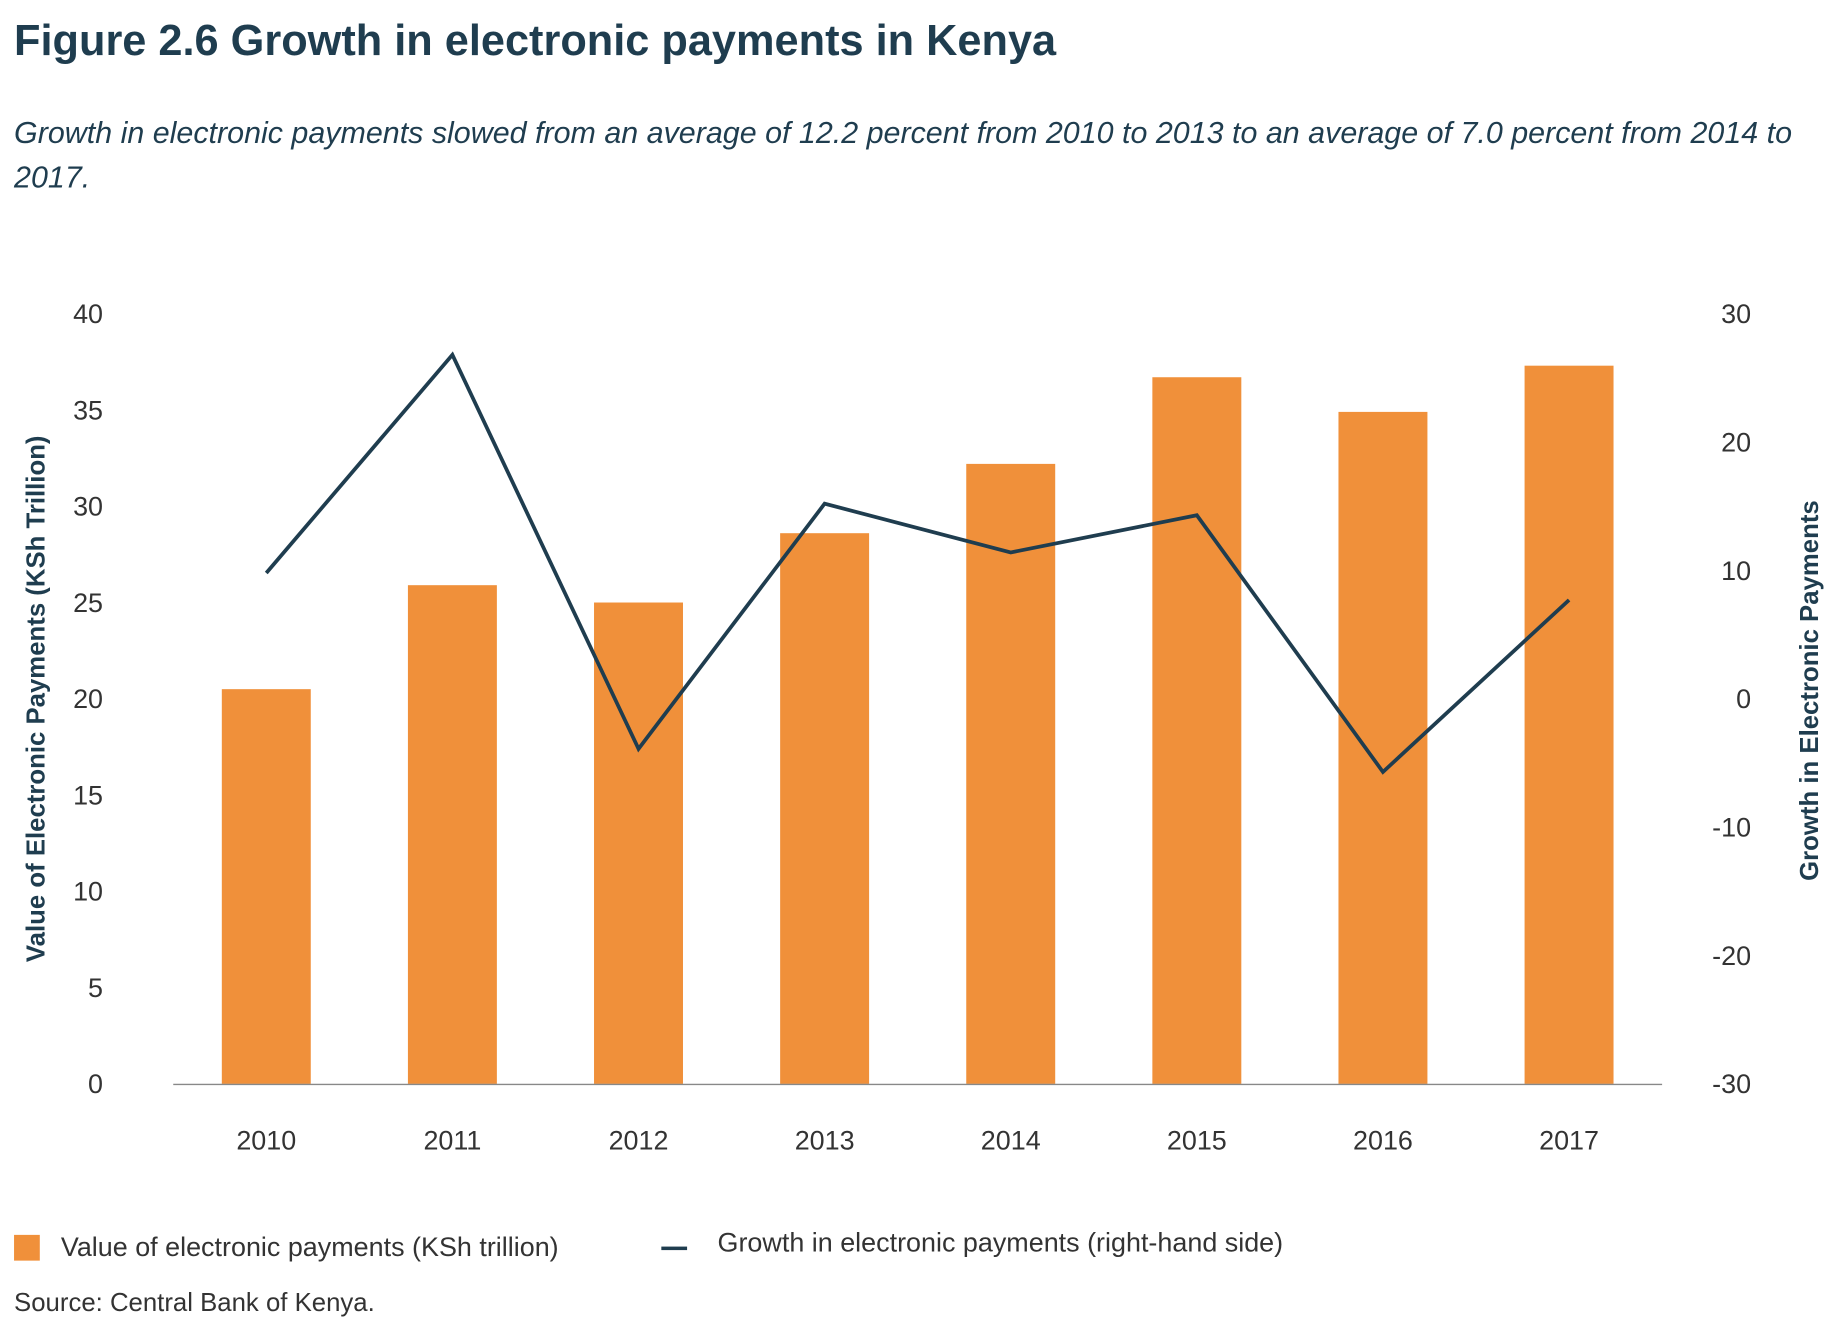 The width and height of the screenshot is (1826, 1325). What do you see at coordinates (1383, 747) in the screenshot?
I see `bar-2016` at bounding box center [1383, 747].